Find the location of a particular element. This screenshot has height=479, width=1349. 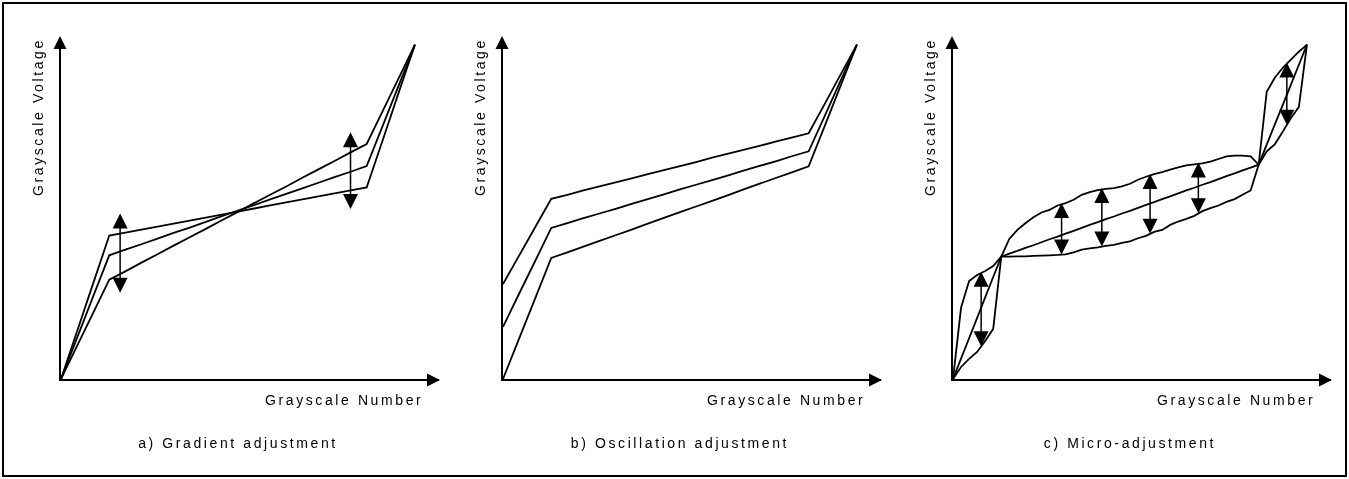

text: b) Oscillation adjustment is located at coordinates (680, 442).